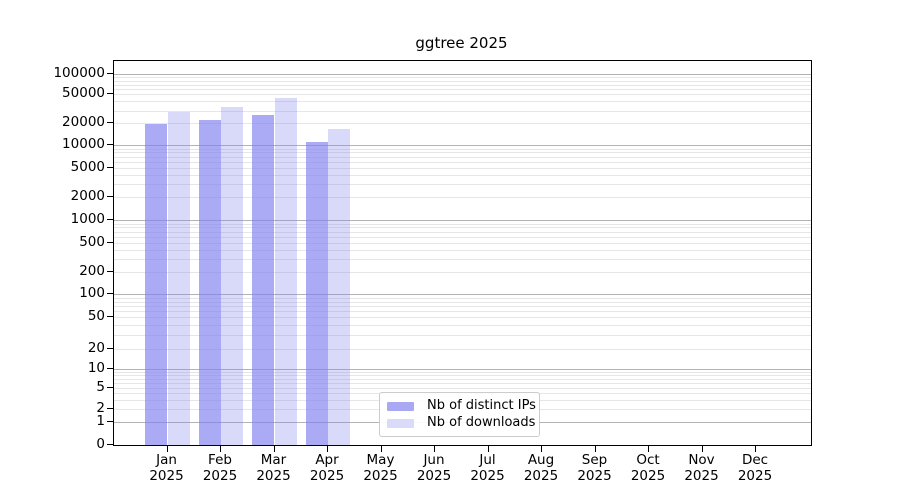 Image resolution: width=900 pixels, height=500 pixels. Describe the element at coordinates (481, 422) in the screenshot. I see `legend-label-downloads: Nb of downloads` at that location.